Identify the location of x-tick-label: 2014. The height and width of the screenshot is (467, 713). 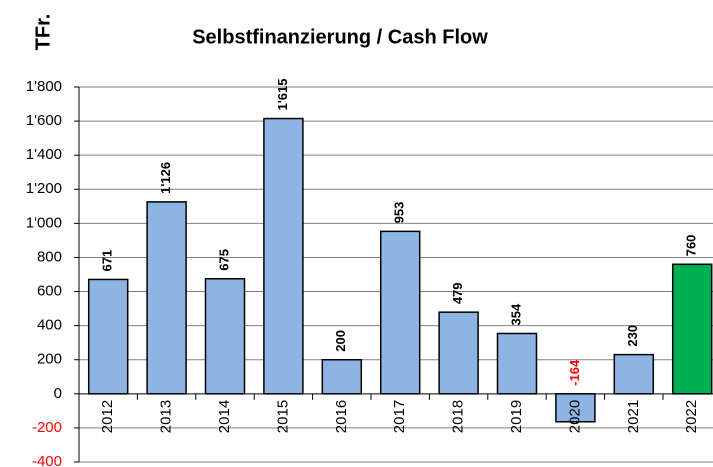
(224, 416).